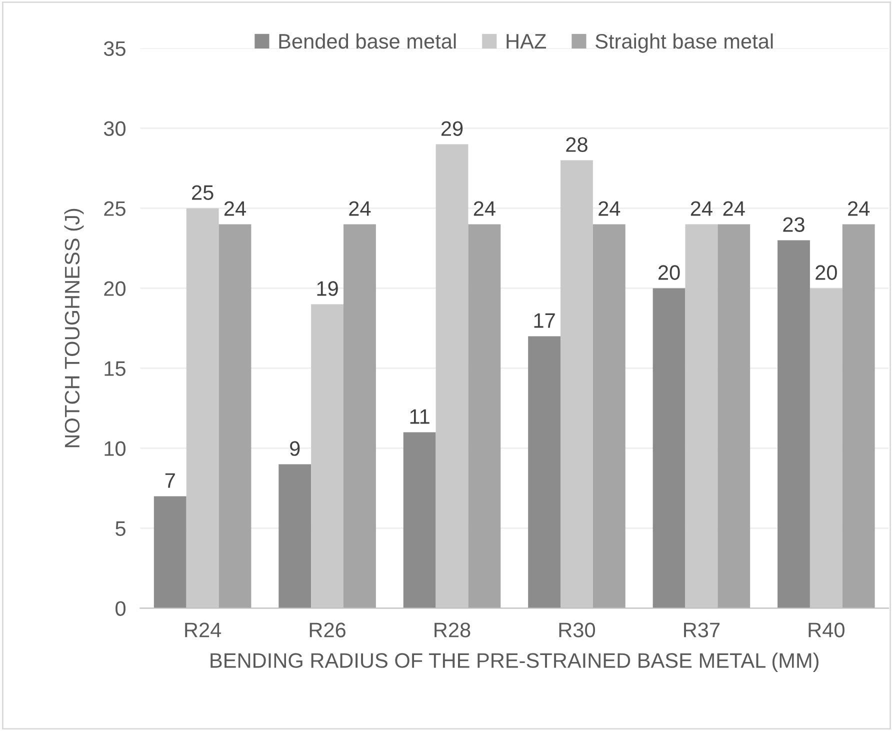 This screenshot has height=731, width=893. What do you see at coordinates (577, 630) in the screenshot?
I see `x-tick-label: R30` at bounding box center [577, 630].